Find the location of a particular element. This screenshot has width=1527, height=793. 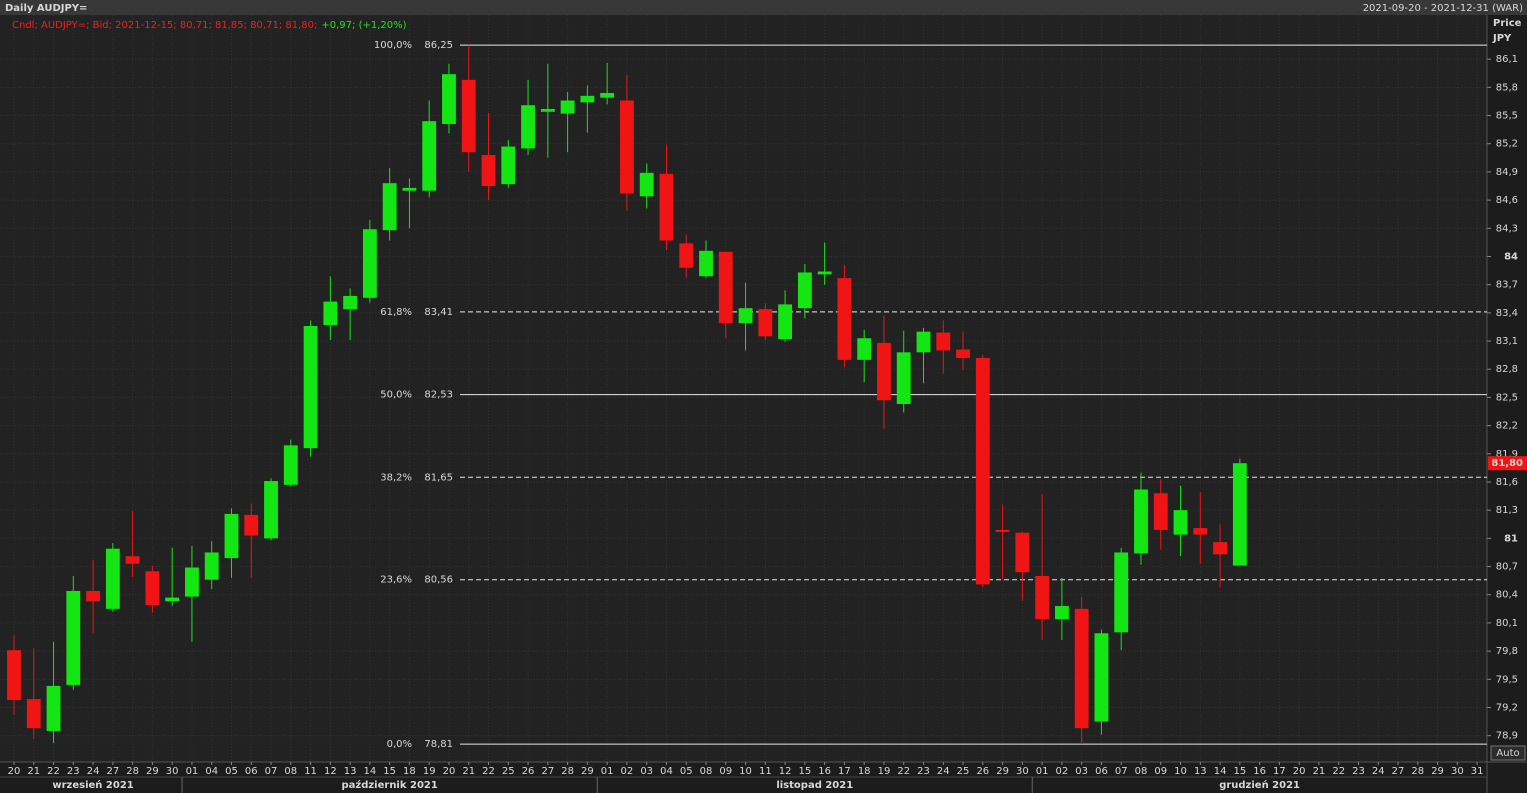

y-axis-unit: JPY is located at coordinates (1502, 38).